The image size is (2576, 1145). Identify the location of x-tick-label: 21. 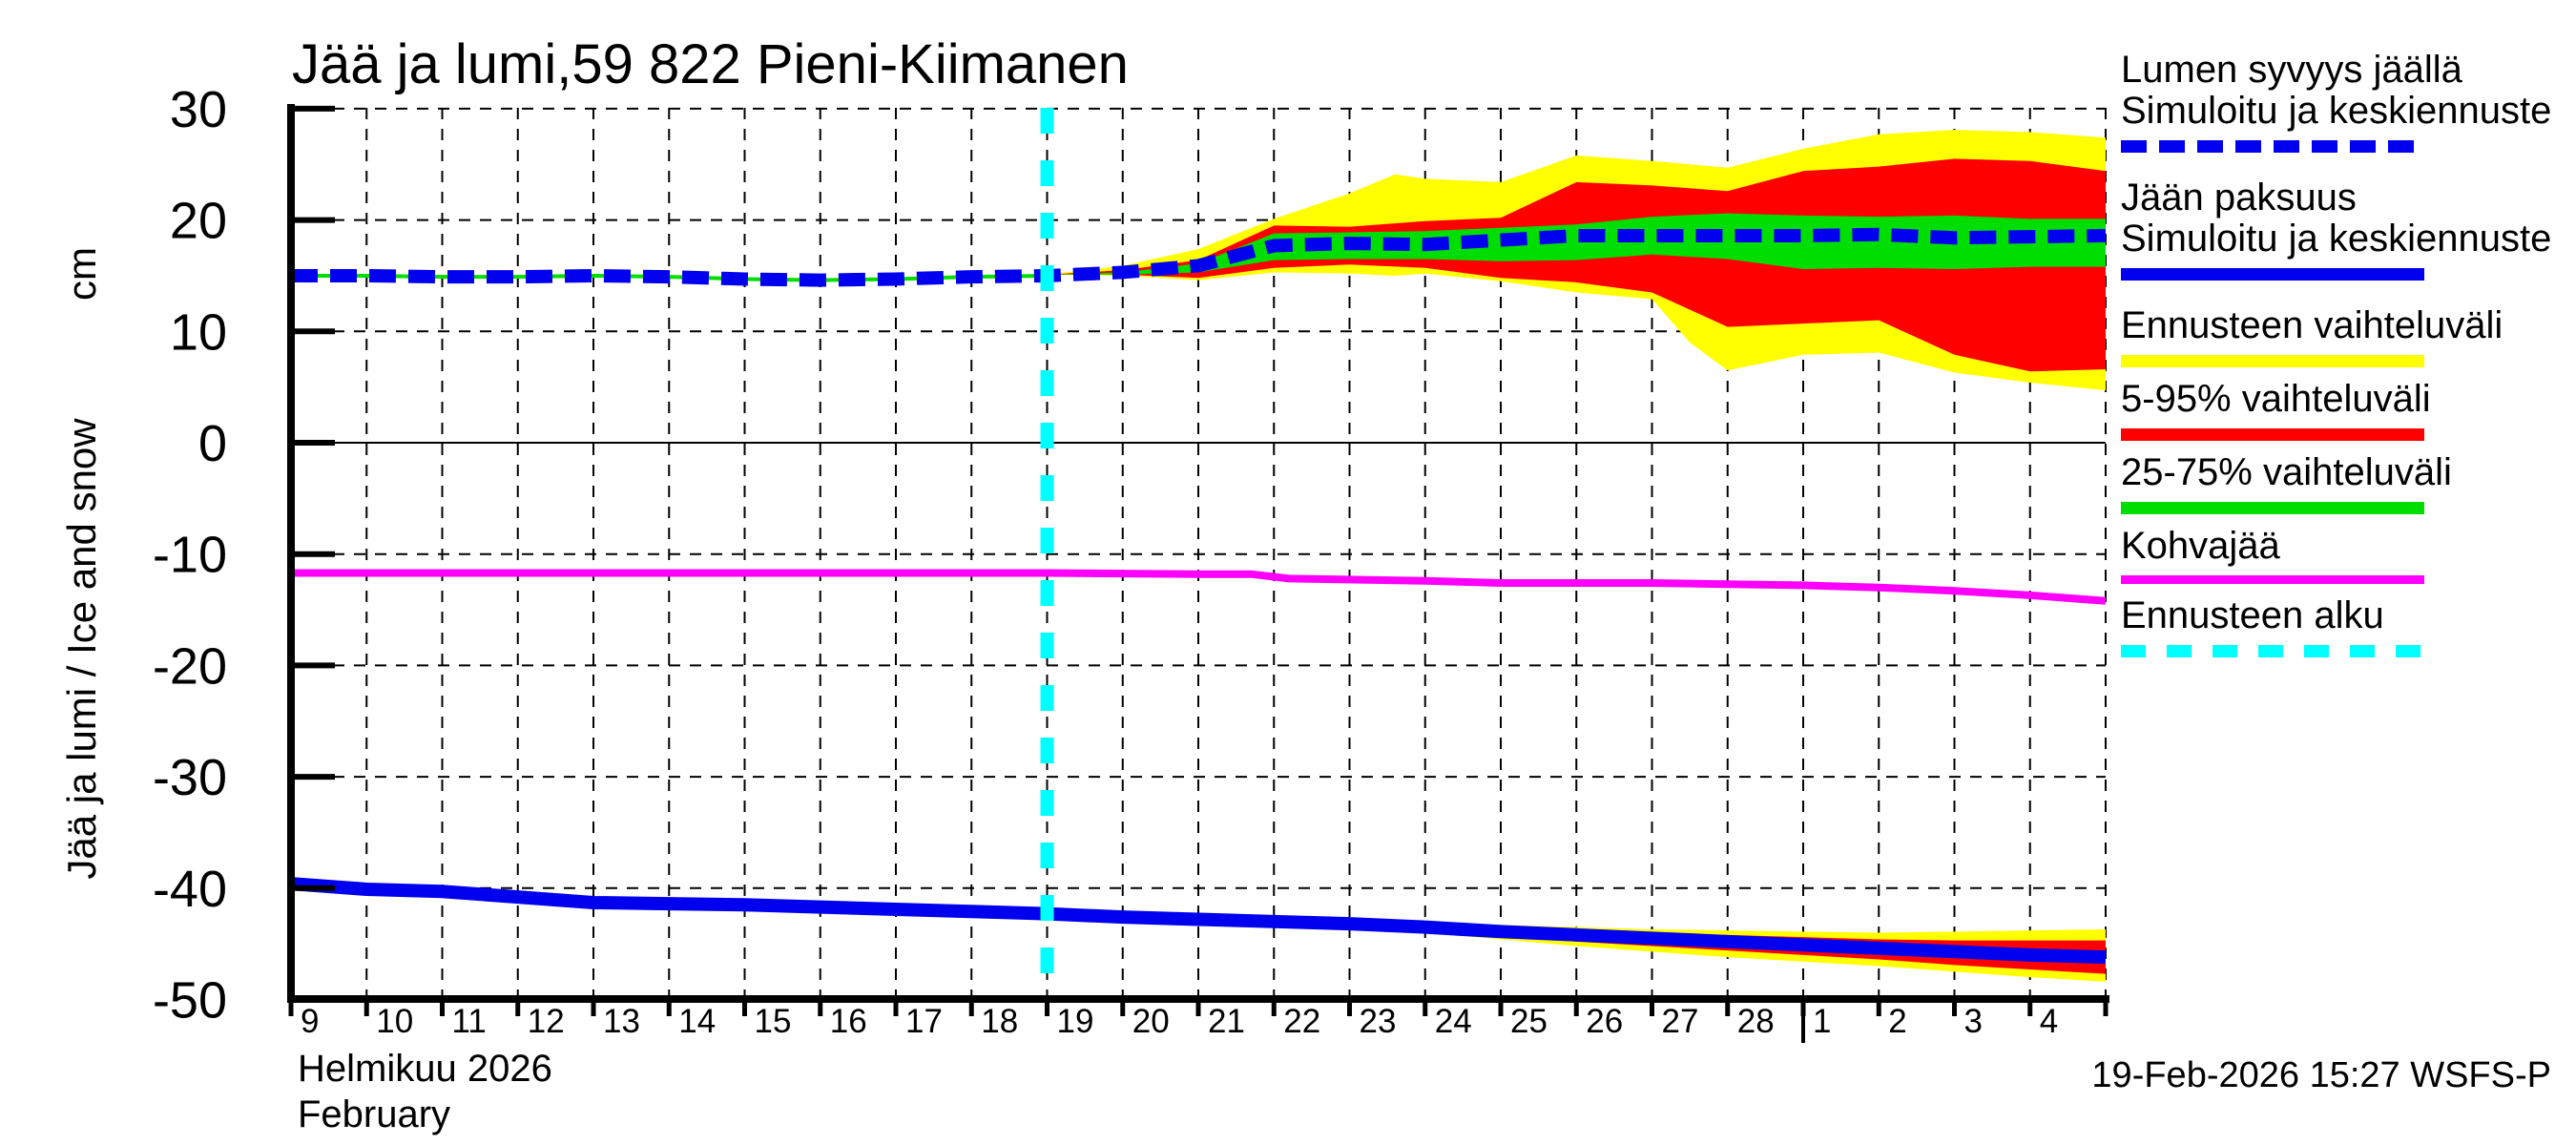
(1226, 1022).